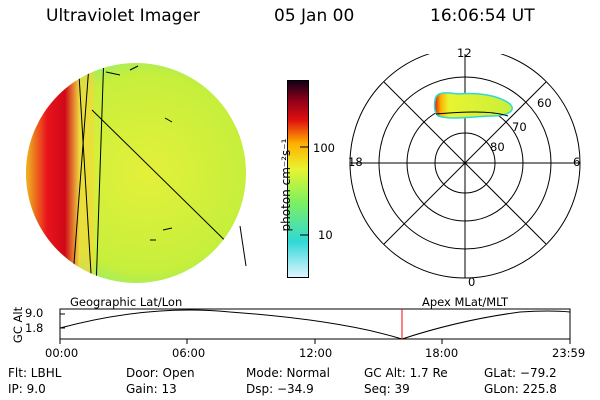 This screenshot has height=400, width=600. What do you see at coordinates (62, 353) in the screenshot?
I see `timeline-xtick-0000: 00:00` at bounding box center [62, 353].